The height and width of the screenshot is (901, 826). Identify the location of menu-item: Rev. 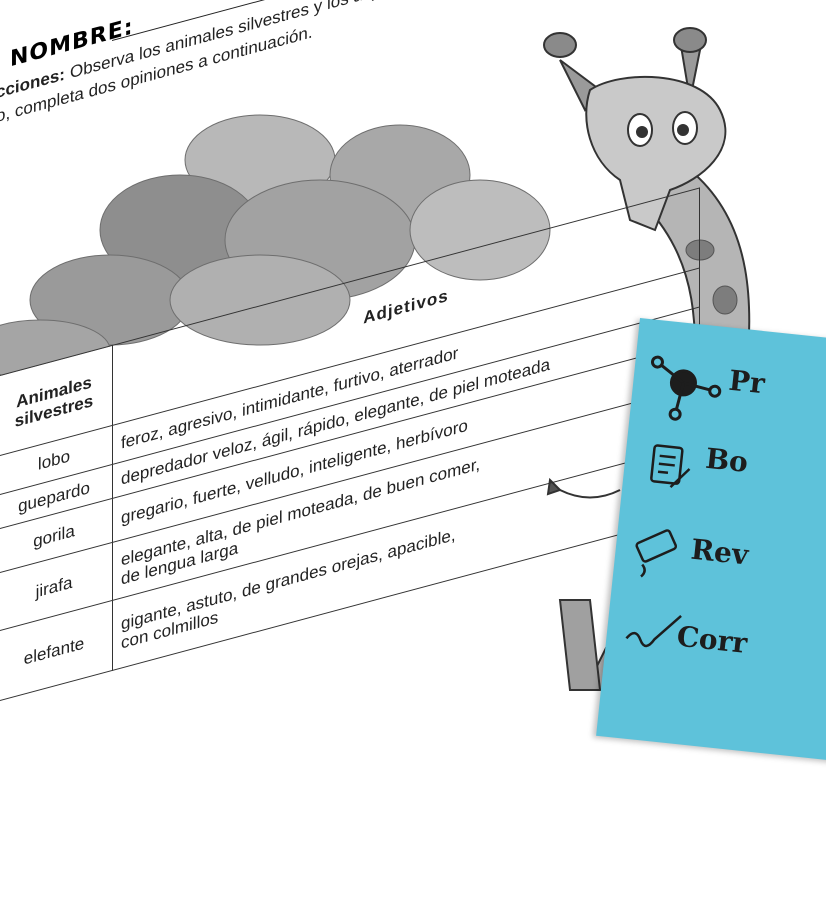
(719, 552).